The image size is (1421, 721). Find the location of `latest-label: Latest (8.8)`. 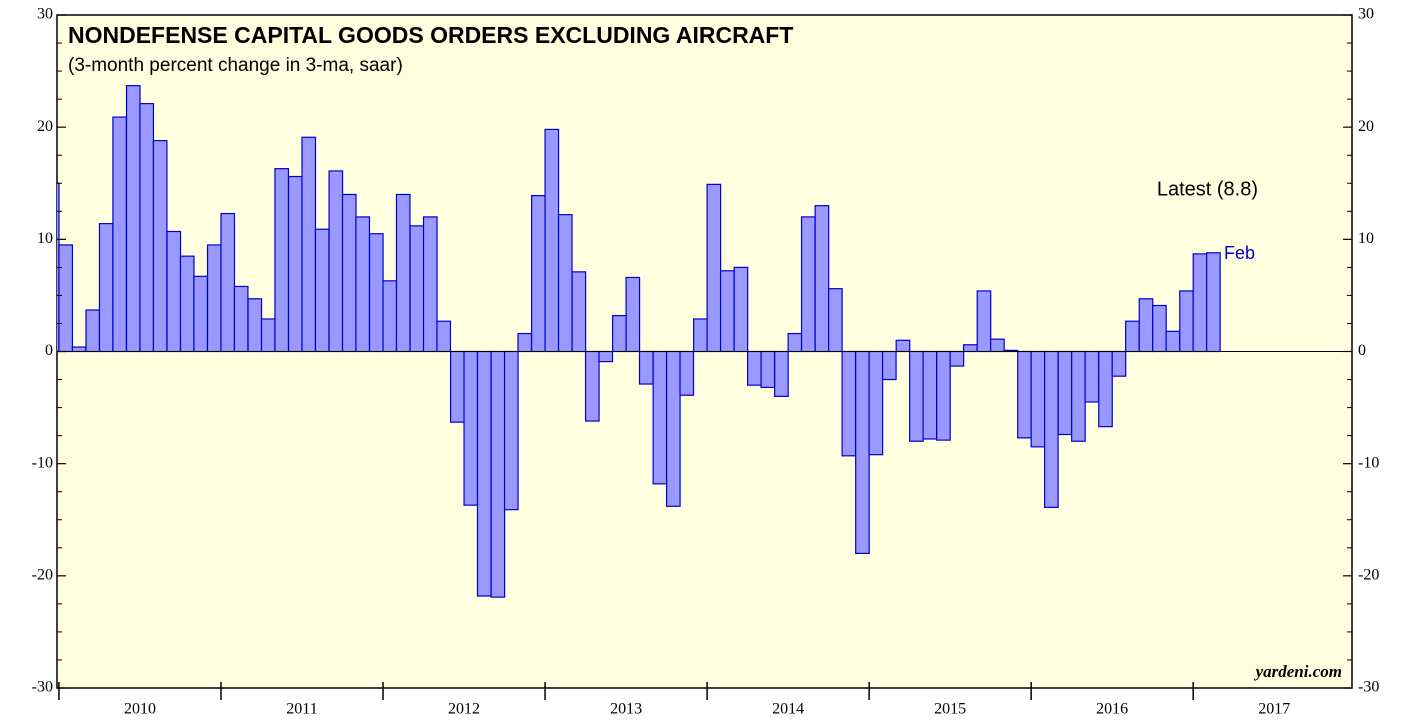

latest-label: Latest (8.8) is located at coordinates (1207, 189).